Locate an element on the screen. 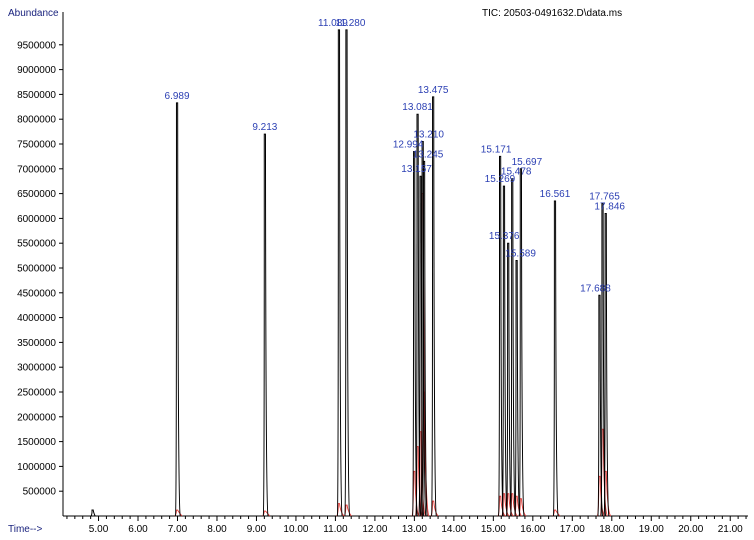 This screenshot has width=754, height=540. peak-label: 15.478 is located at coordinates (516, 172).